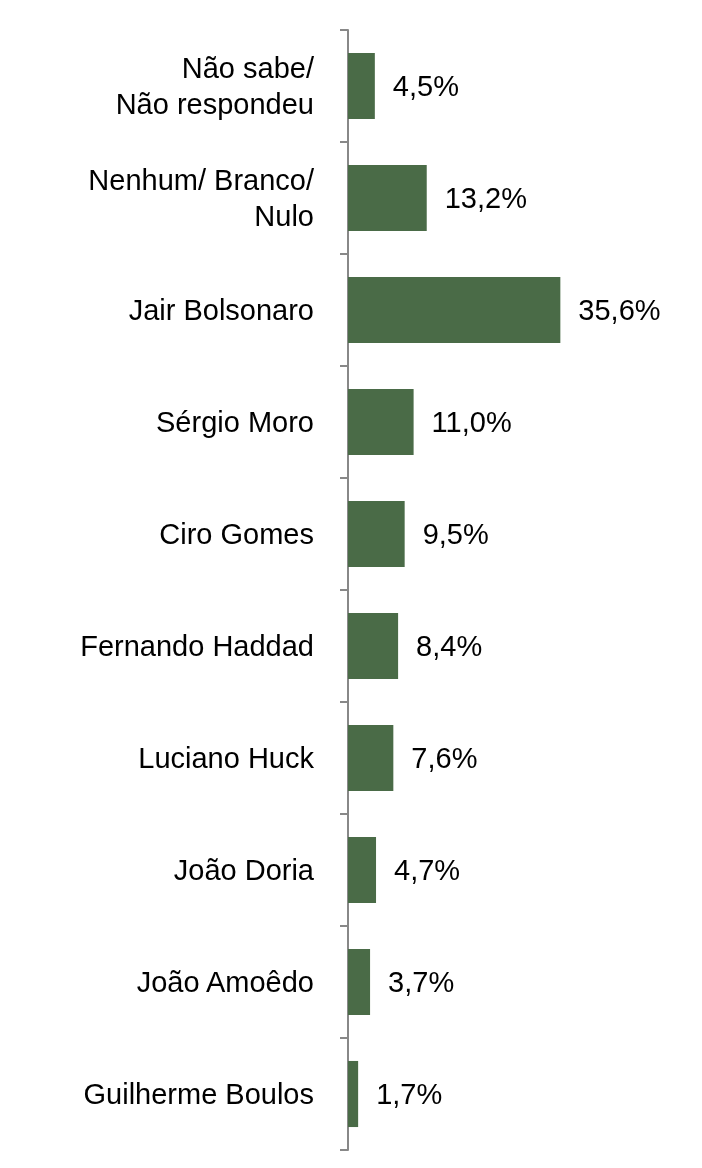 The width and height of the screenshot is (702, 1168). Describe the element at coordinates (619, 310) in the screenshot. I see `data-label: 35,6%` at that location.